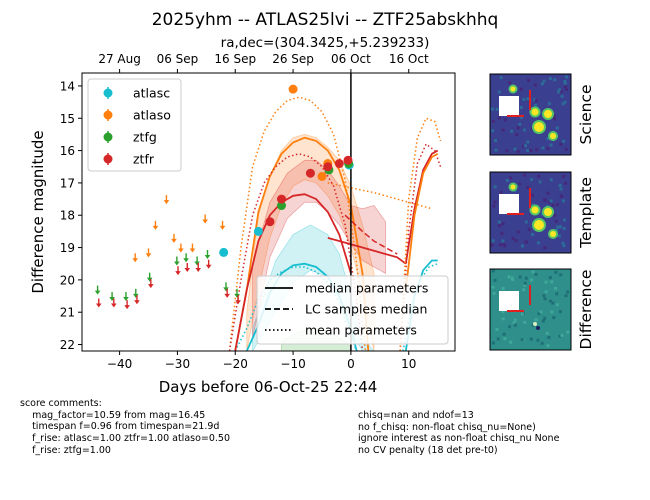 This screenshot has width=650, height=500. I want to click on x-tick-label: −10, so click(292, 364).